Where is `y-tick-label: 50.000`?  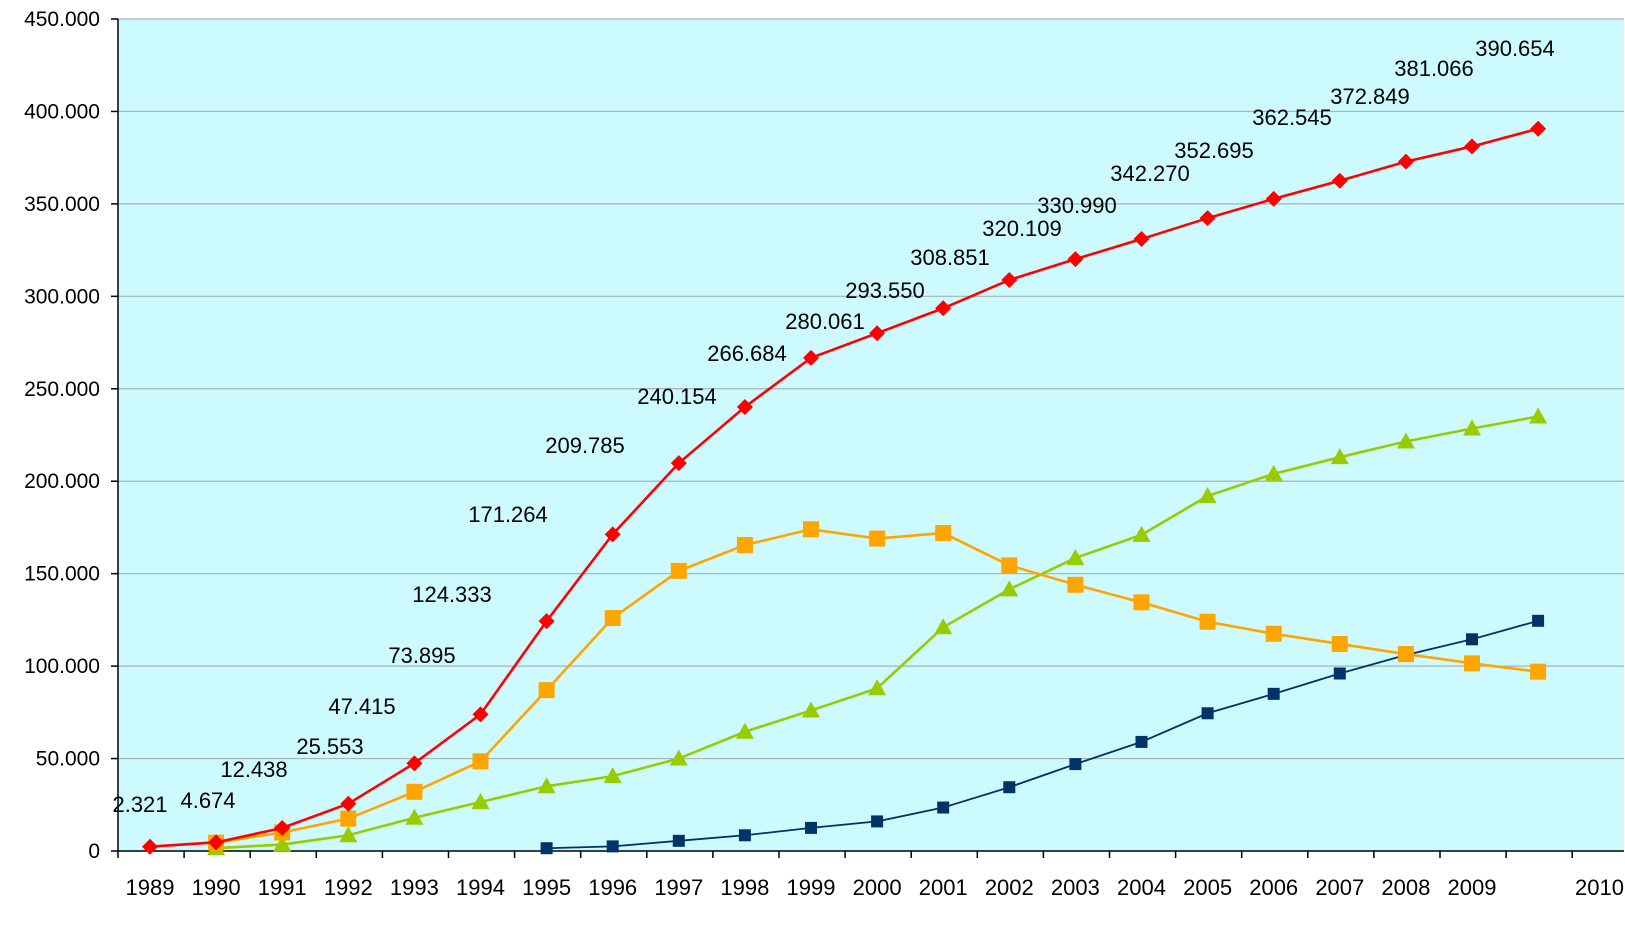
y-tick-label: 50.000 is located at coordinates (68, 759).